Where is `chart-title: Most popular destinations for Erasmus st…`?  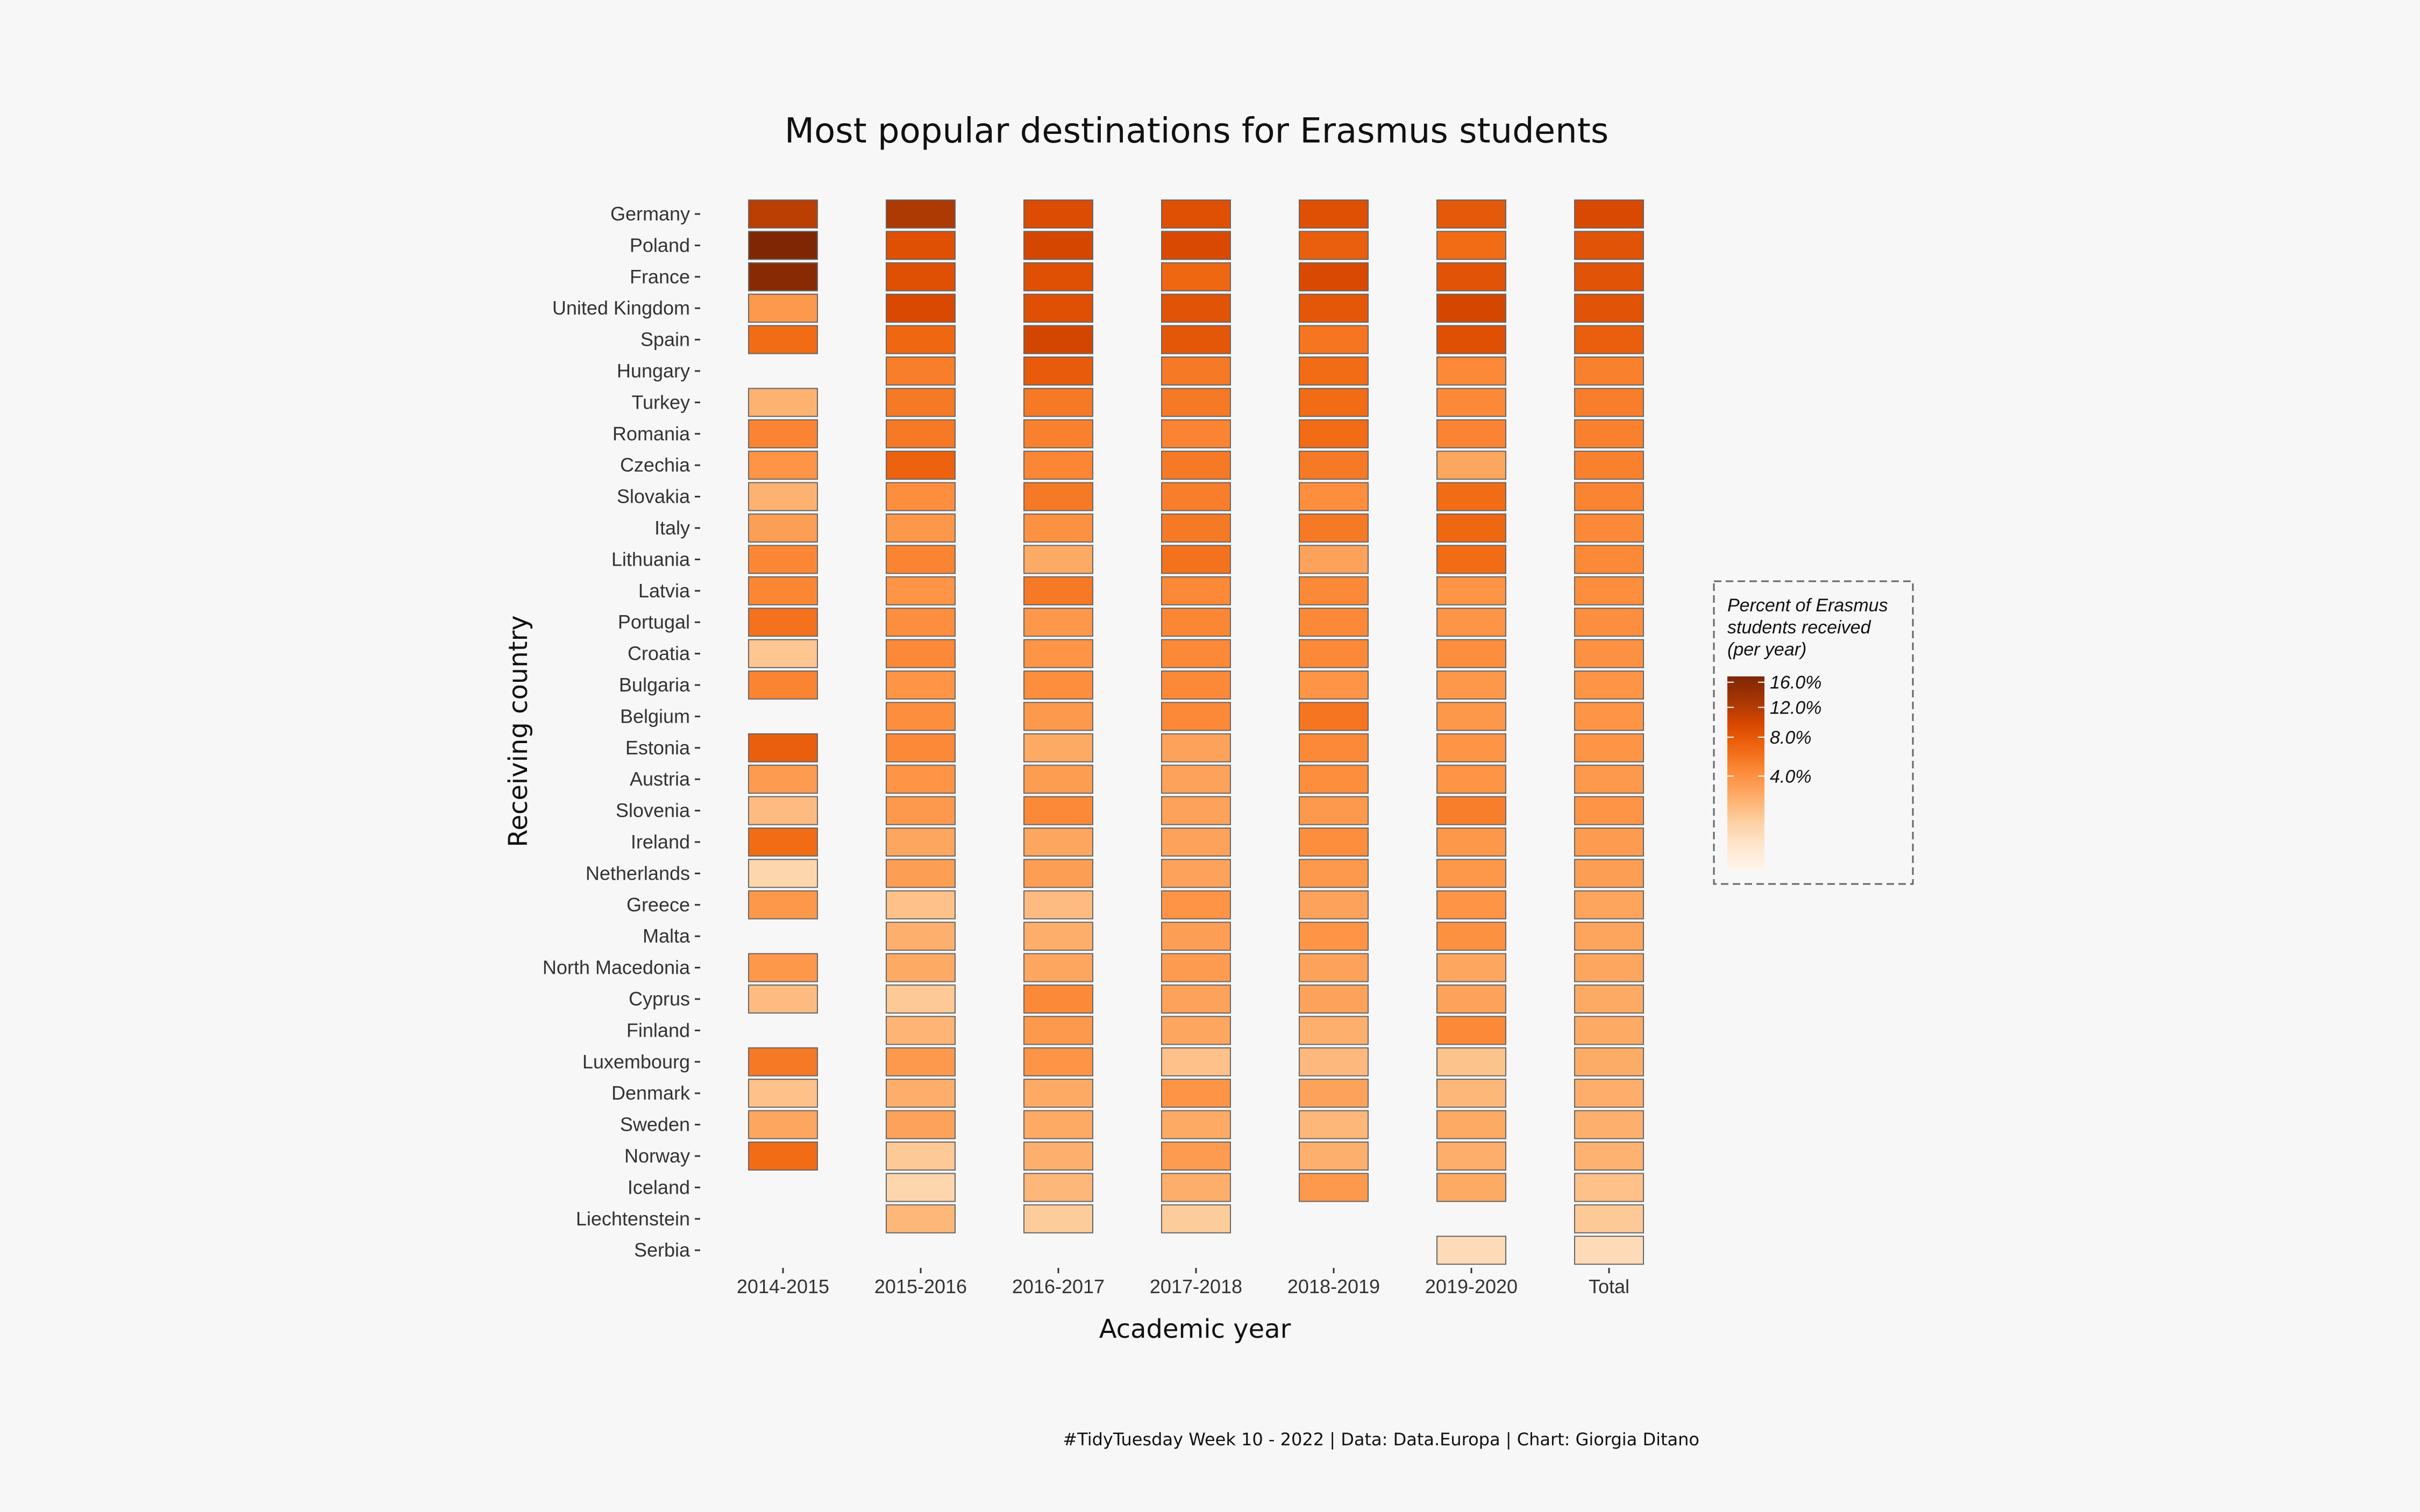
chart-title: Most popular destinations for Erasmus st… is located at coordinates (1196, 131).